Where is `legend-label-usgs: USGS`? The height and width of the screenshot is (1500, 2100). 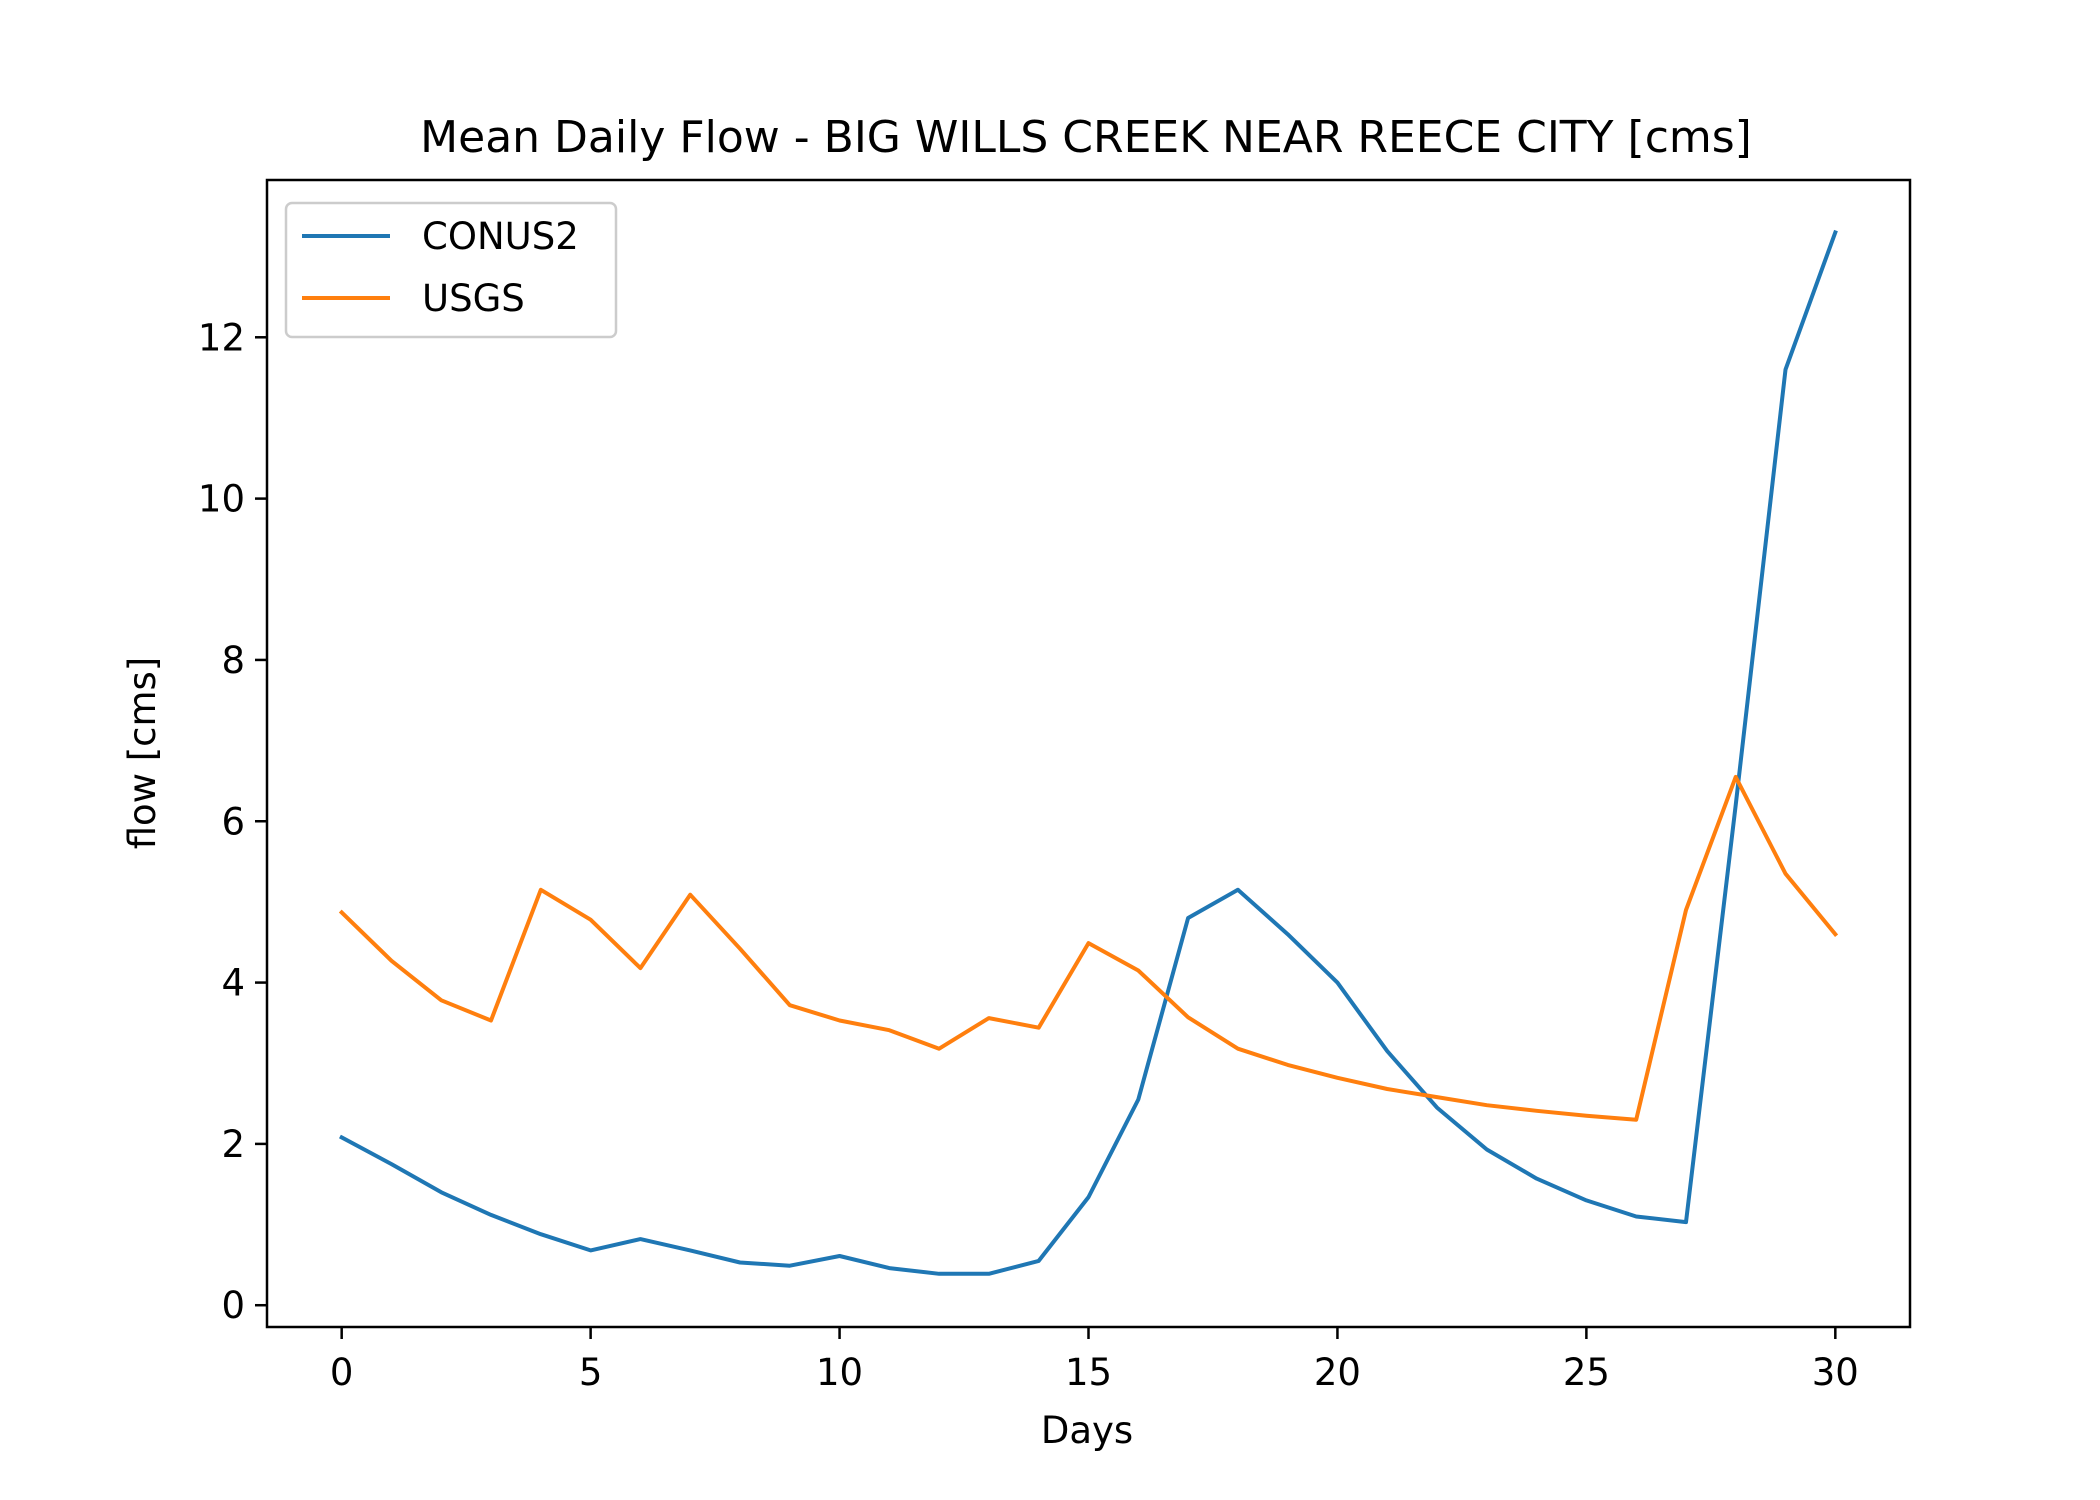 legend-label-usgs: USGS is located at coordinates (473, 298).